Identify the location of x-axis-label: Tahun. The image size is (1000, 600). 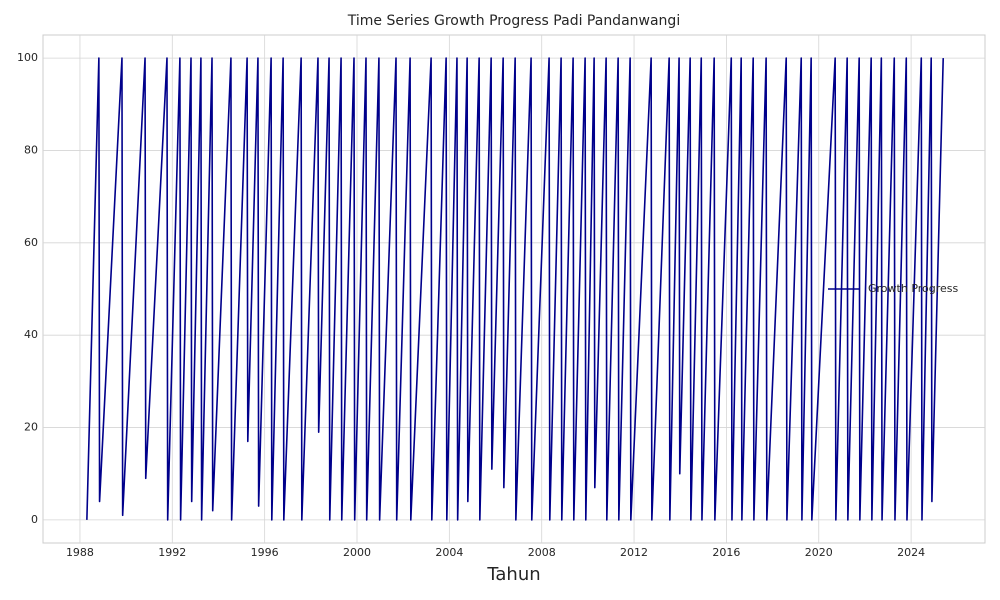
(513, 574).